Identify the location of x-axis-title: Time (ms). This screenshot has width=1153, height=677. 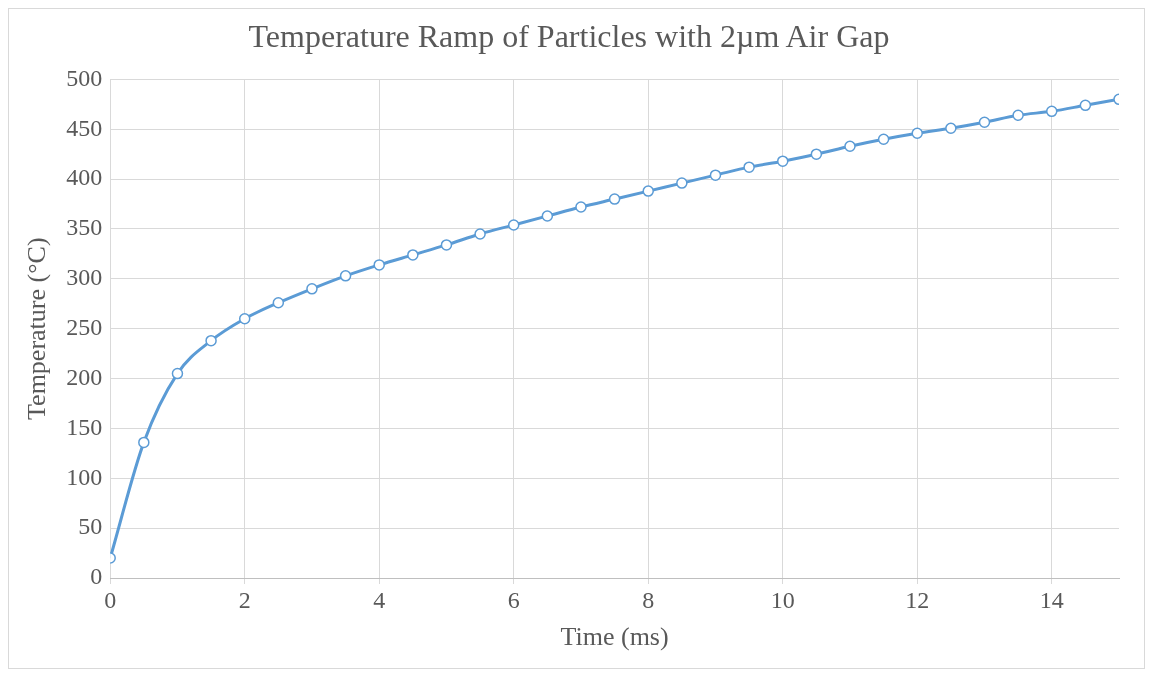
(614, 637).